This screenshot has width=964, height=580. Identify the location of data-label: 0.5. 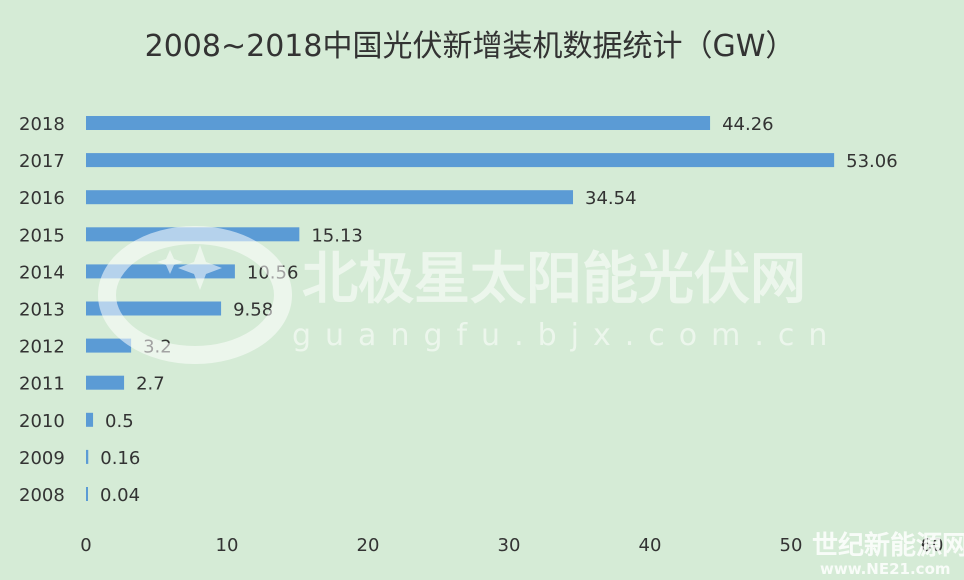
(119, 421).